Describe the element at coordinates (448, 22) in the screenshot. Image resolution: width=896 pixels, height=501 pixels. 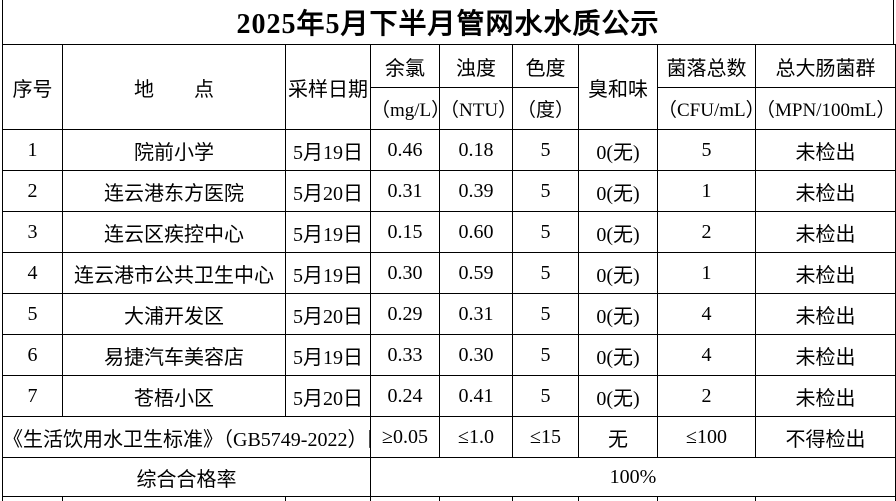
I see `page-title: 2025年5月下半月管网水水质公示` at that location.